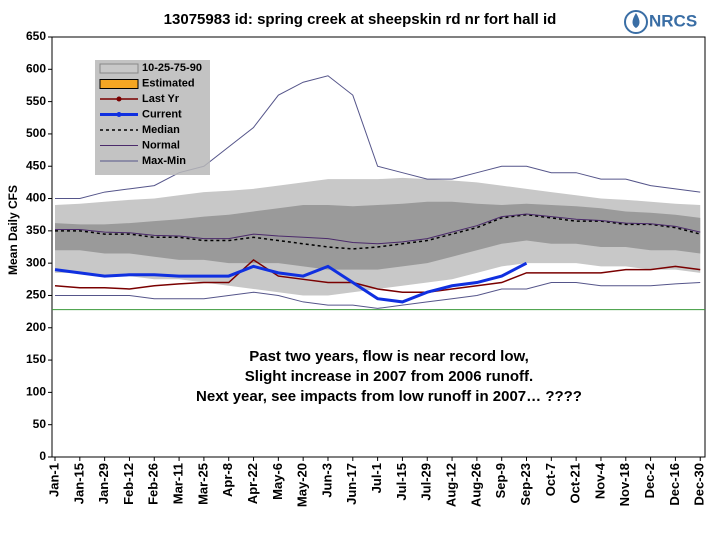 This screenshot has height=540, width=720. I want to click on x-tick-label: Jul-29, so click(426, 482).